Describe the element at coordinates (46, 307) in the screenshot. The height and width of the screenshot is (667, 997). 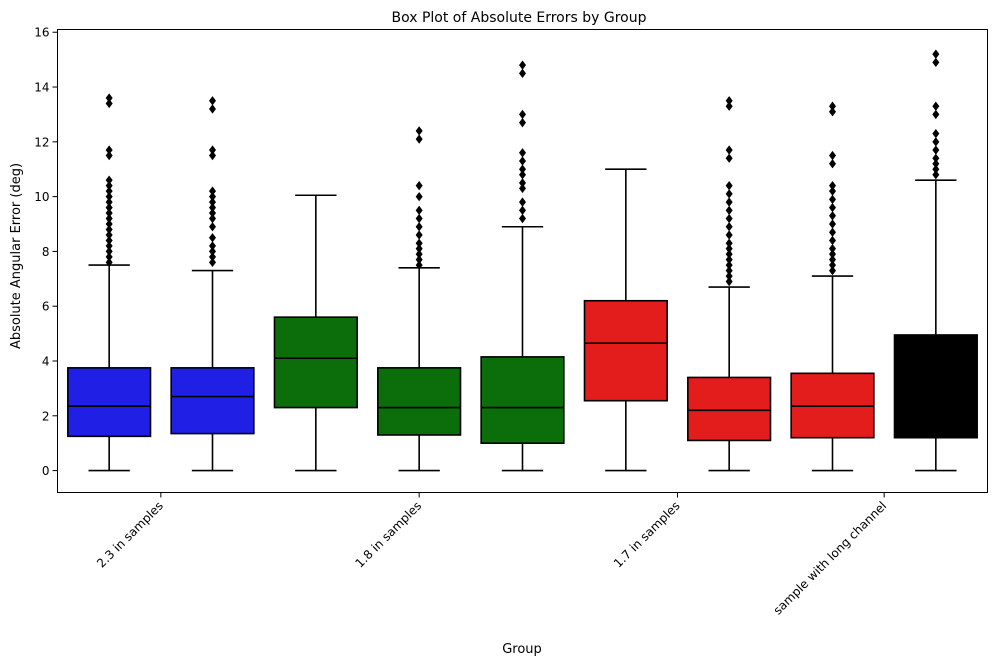
I see `y-tick-label: 6` at that location.